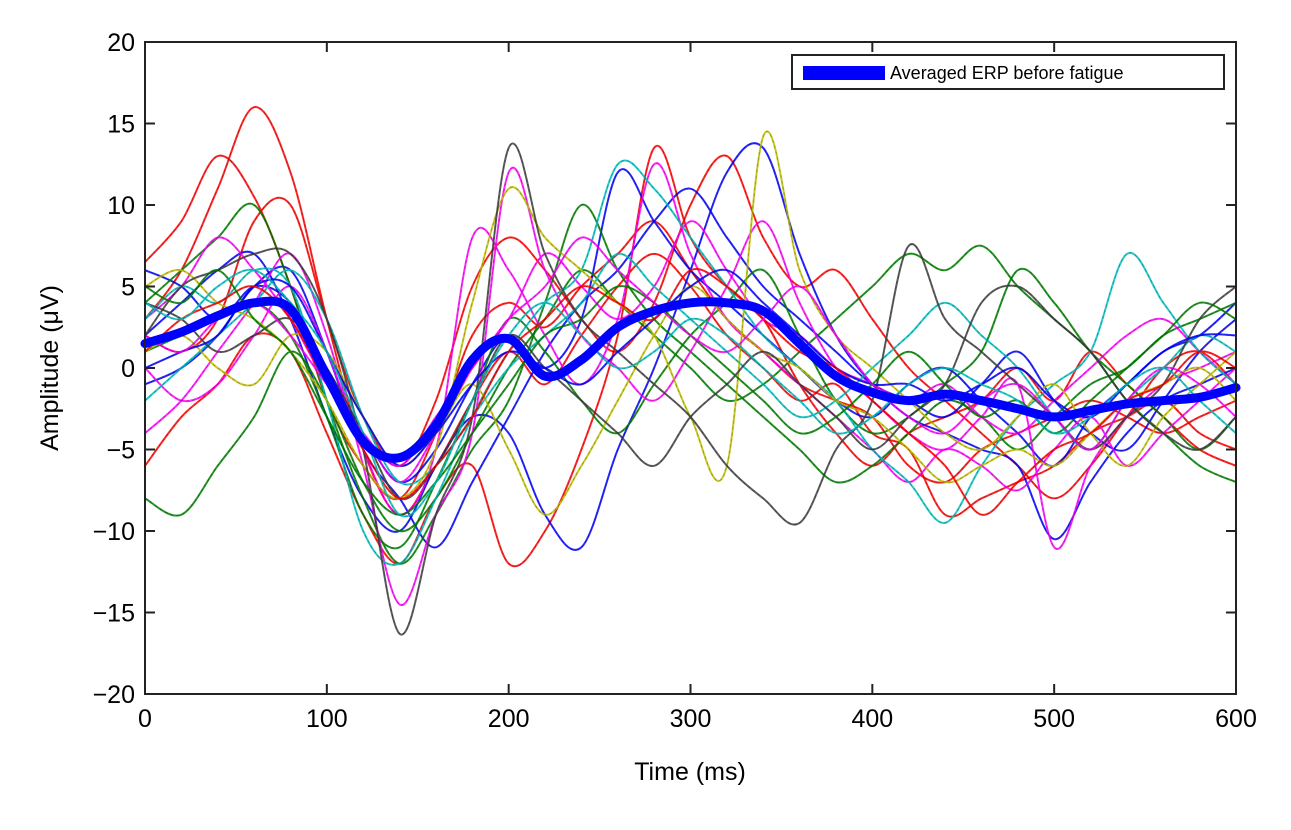  What do you see at coordinates (691, 719) in the screenshot?
I see `x-tick-label: 300` at bounding box center [691, 719].